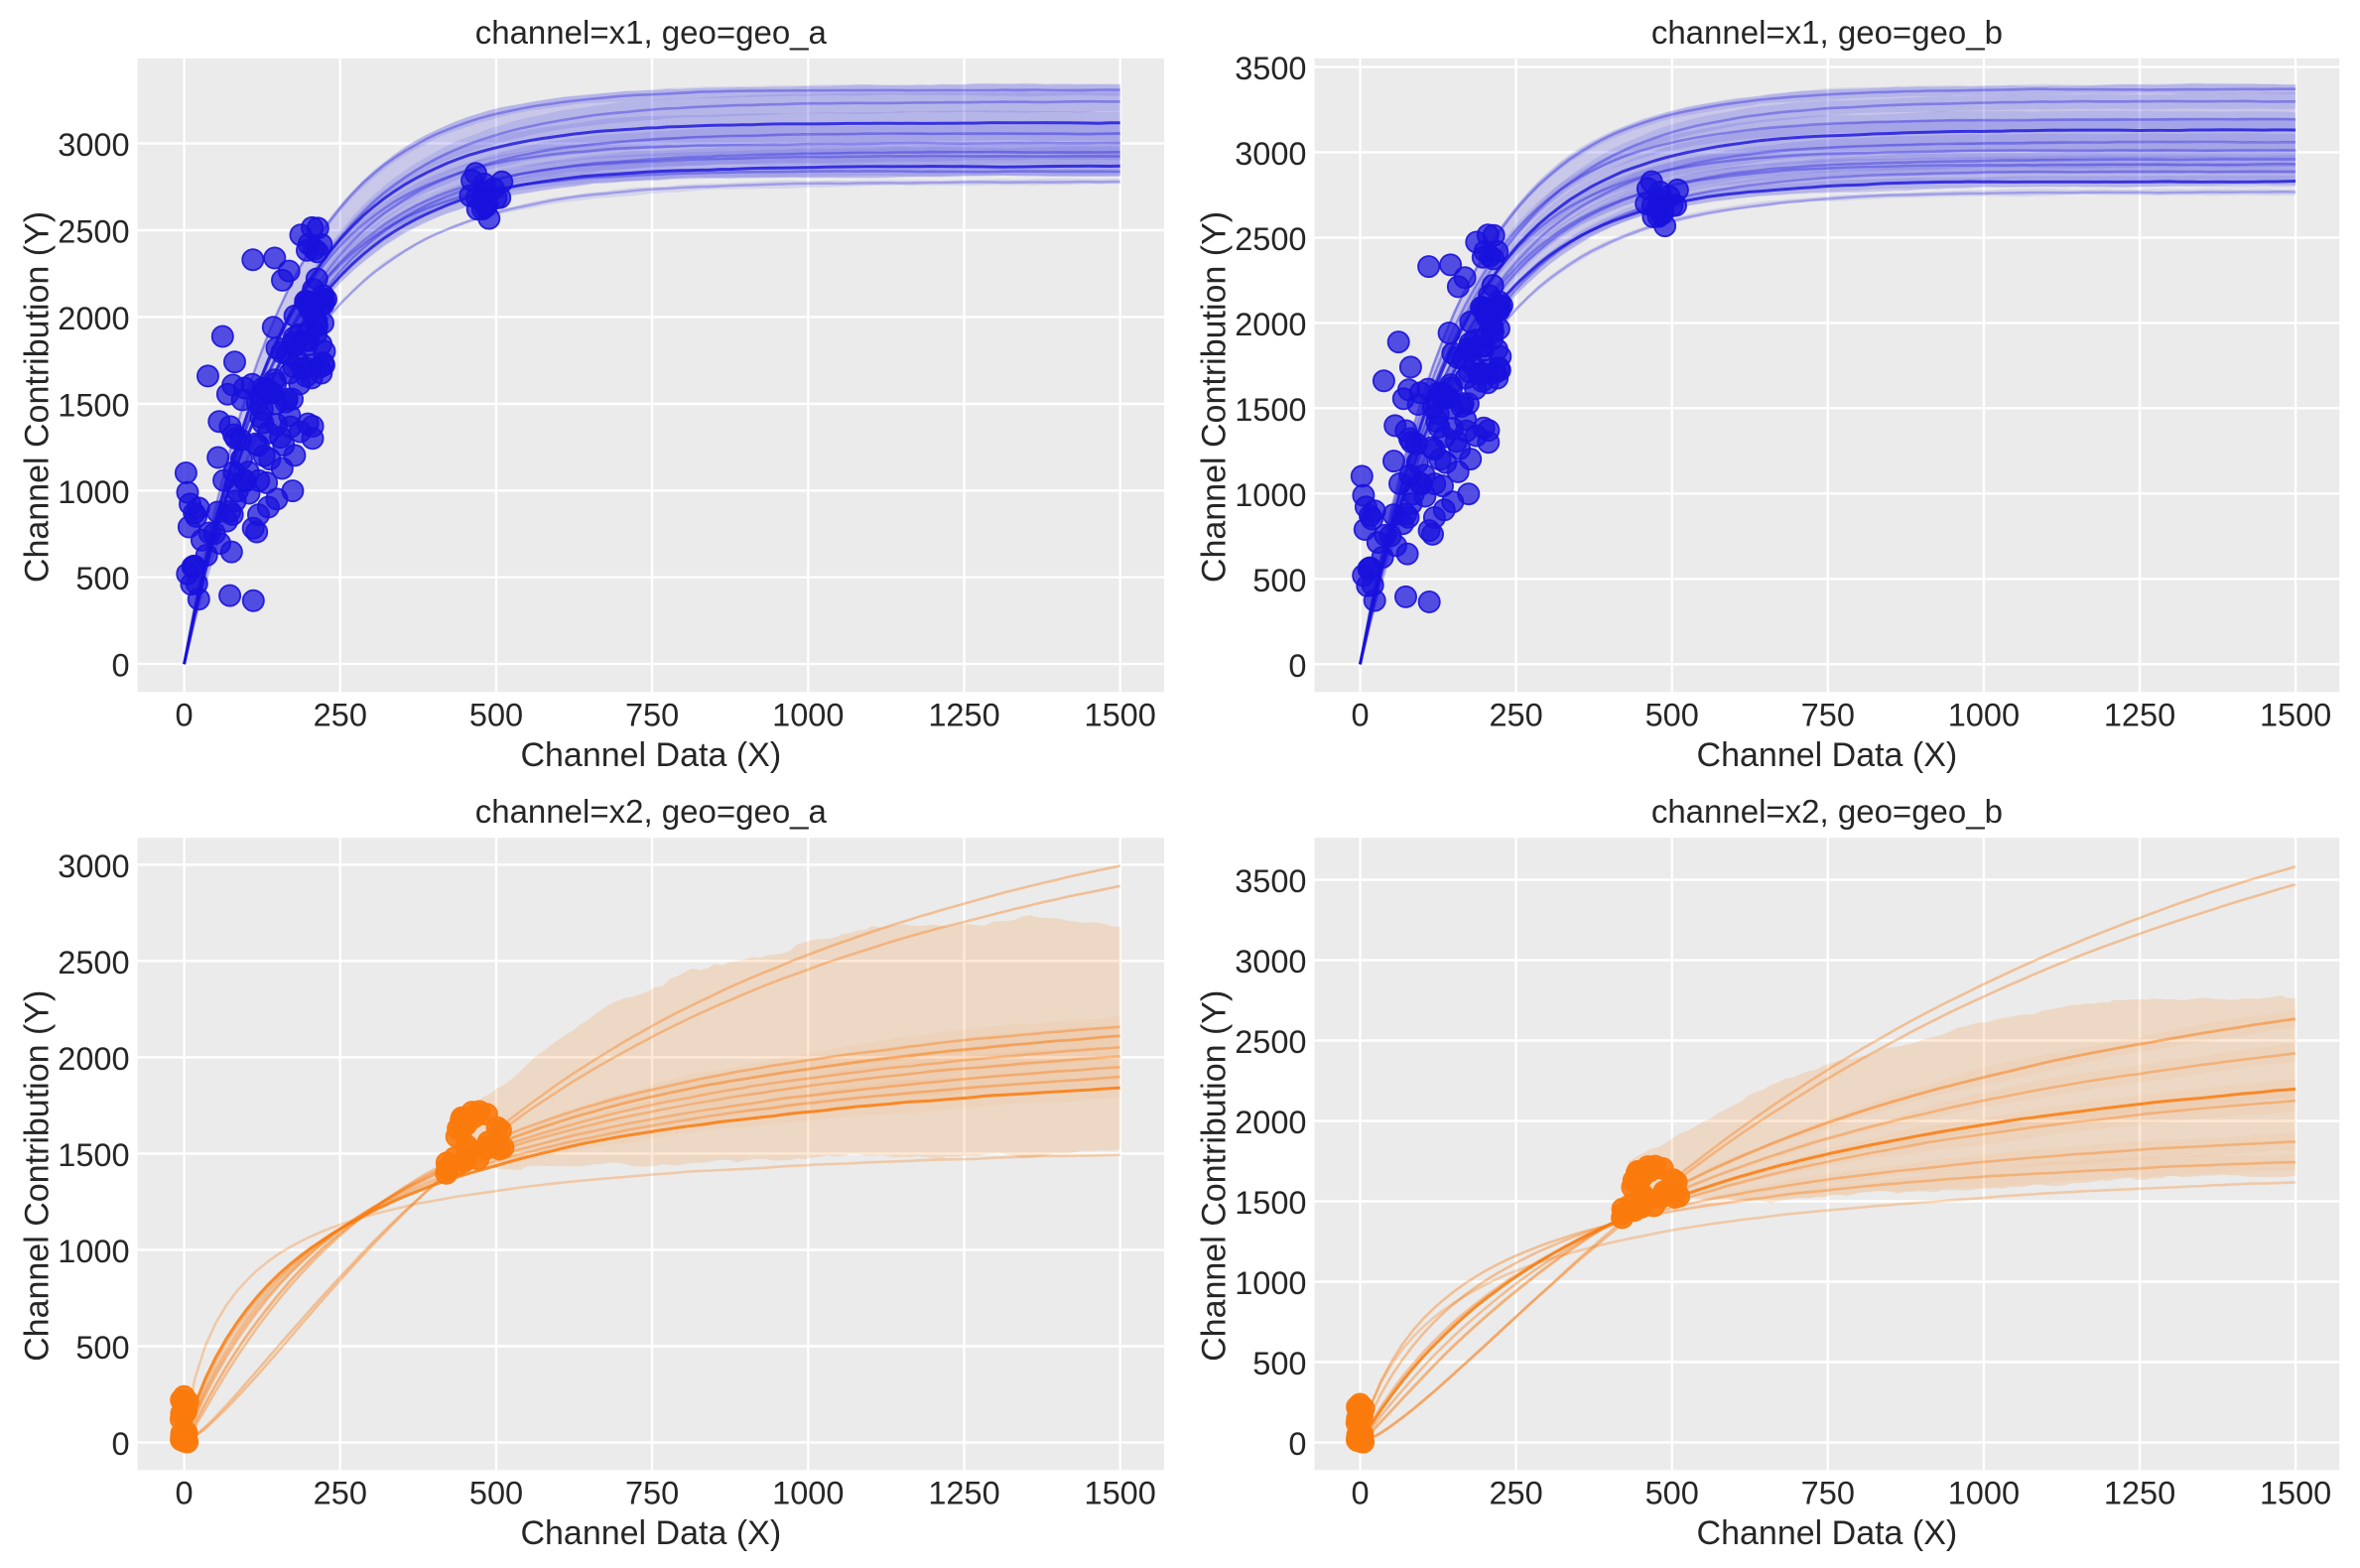 This screenshot has height=1568, width=2360. Describe the element at coordinates (1827, 811) in the screenshot. I see `svg-text: channel=x2, geo=geo_b` at that location.